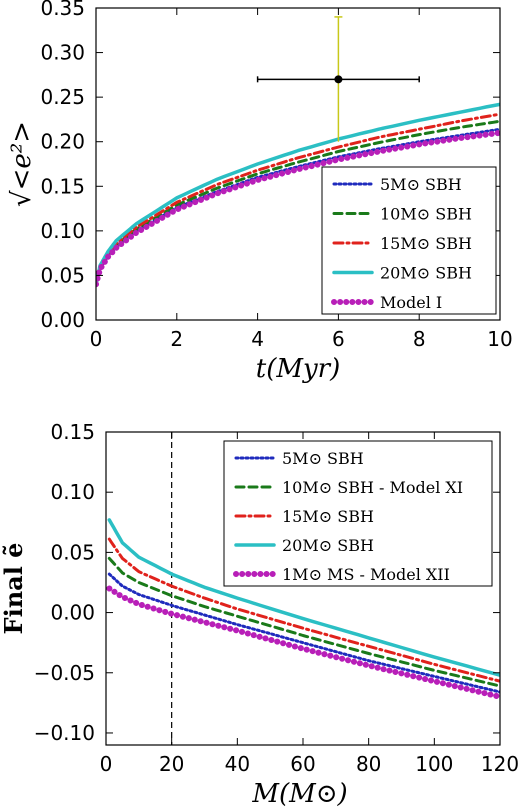 The width and height of the screenshot is (520, 808). Describe the element at coordinates (62, 53) in the screenshot. I see `y-tick-label: 0.30` at that location.